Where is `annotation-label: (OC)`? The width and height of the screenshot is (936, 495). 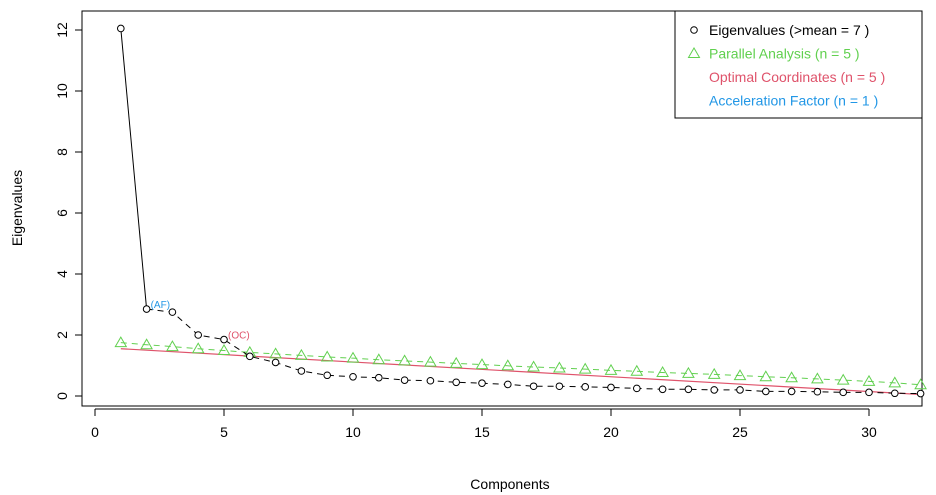
annotation-label: (OC) is located at coordinates (239, 336).